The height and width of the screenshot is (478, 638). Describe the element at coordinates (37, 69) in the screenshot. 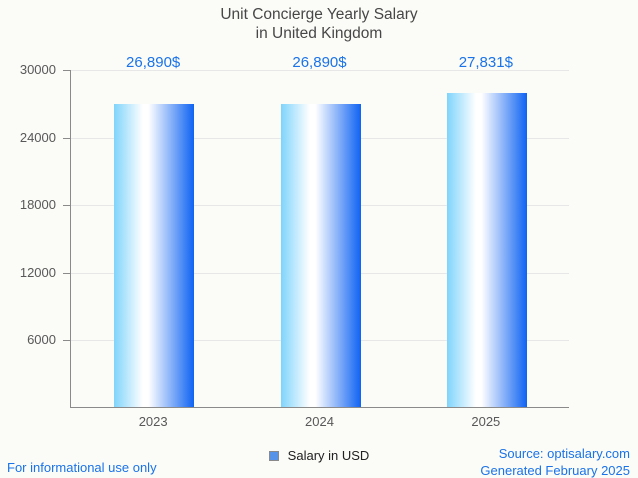

I see `y-tick-label-30000: 30000` at that location.